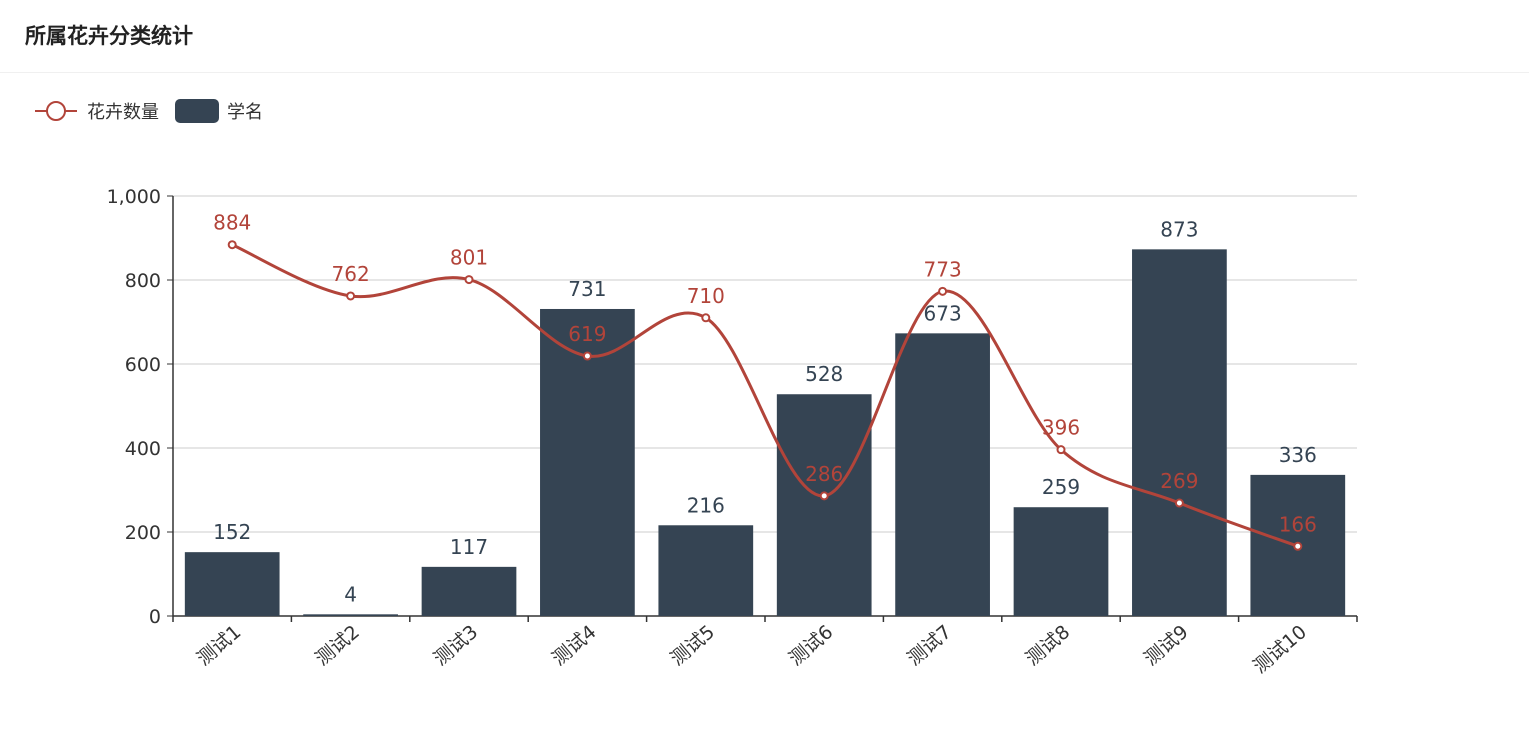 The width and height of the screenshot is (1529, 736). Describe the element at coordinates (1298, 524) in the screenshot. I see `line-data-label: 166` at that location.